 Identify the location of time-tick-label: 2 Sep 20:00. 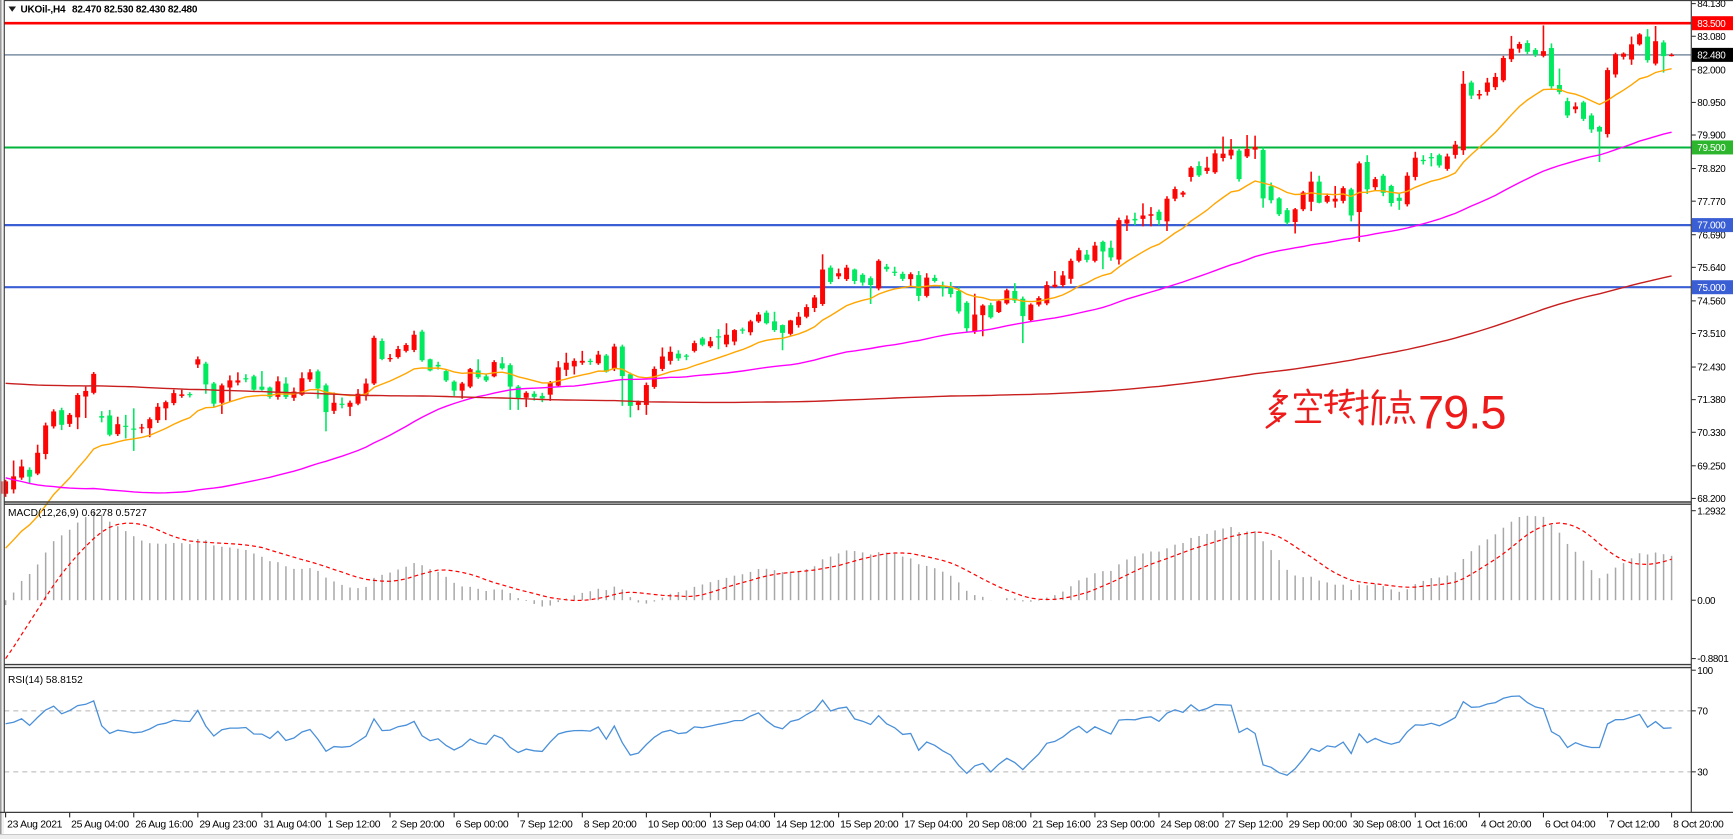
(418, 825).